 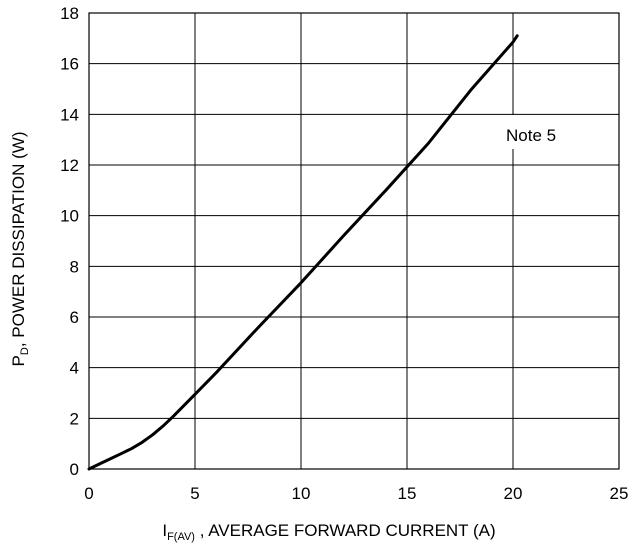 What do you see at coordinates (74, 317) in the screenshot?
I see `y-tick-label-6: 6` at bounding box center [74, 317].